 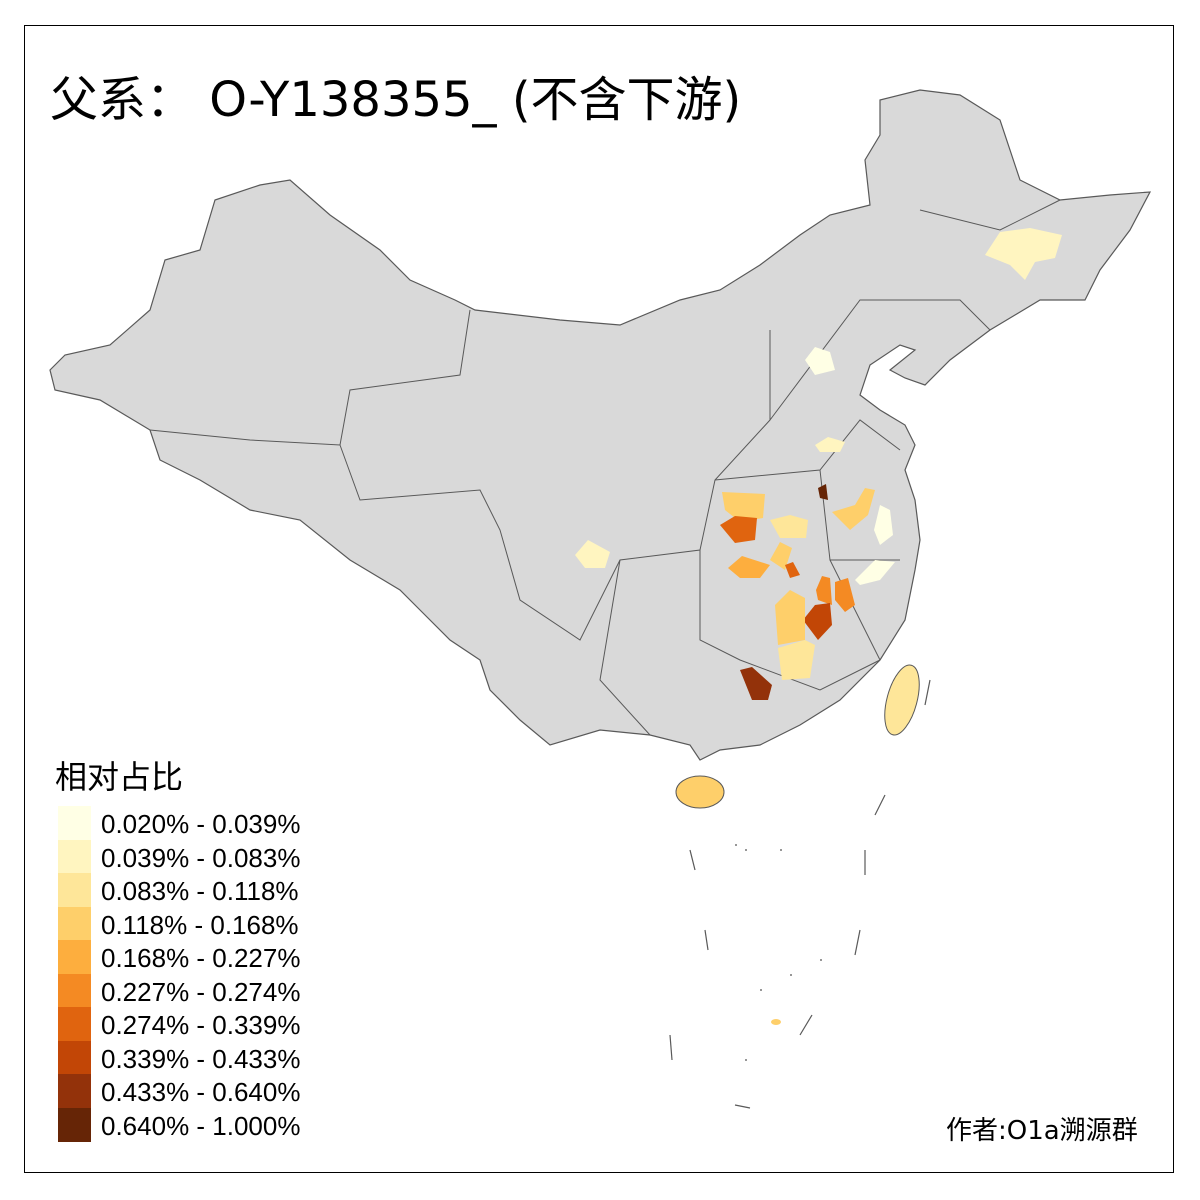 What do you see at coordinates (789, 526) in the screenshot?
I see `region-c` at bounding box center [789, 526].